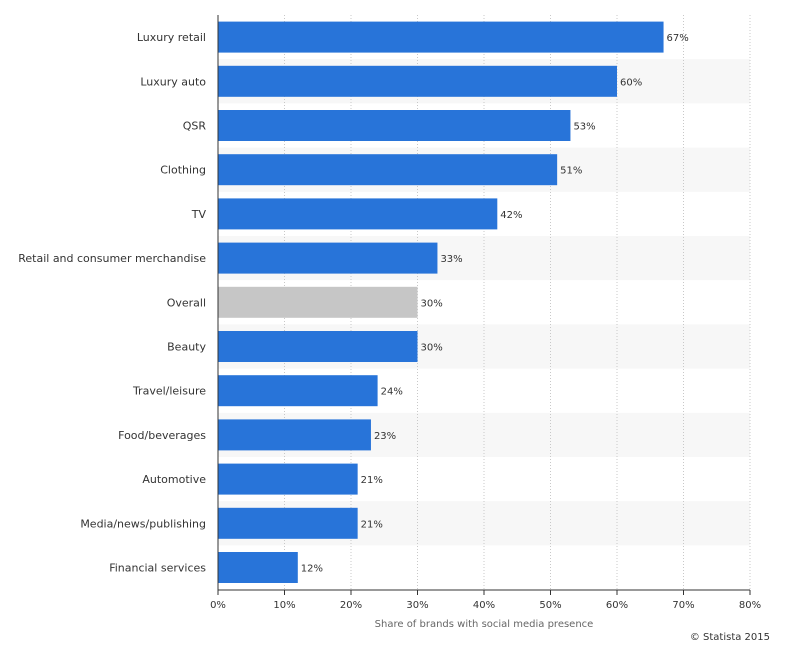  I want to click on category-label: Financial services, so click(157, 568).